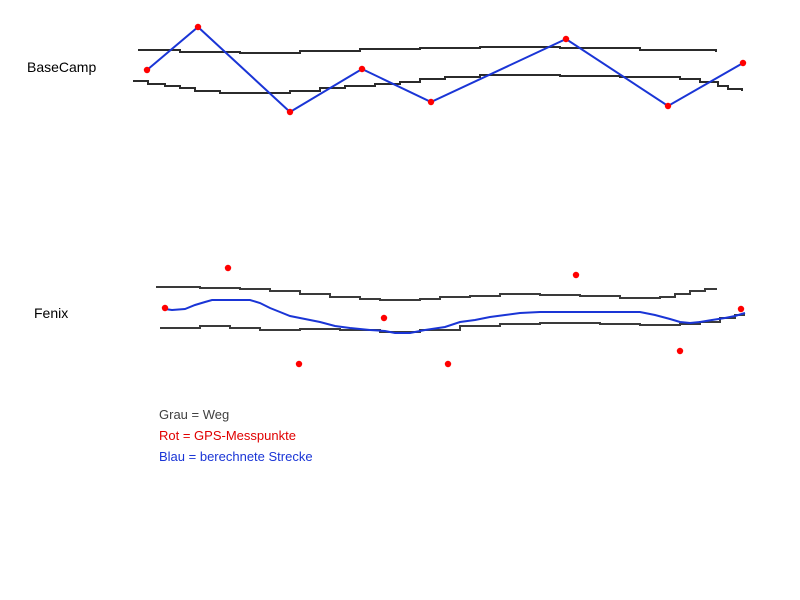 The width and height of the screenshot is (800, 600). I want to click on basecamp-path-lower-edge, so click(438, 84).